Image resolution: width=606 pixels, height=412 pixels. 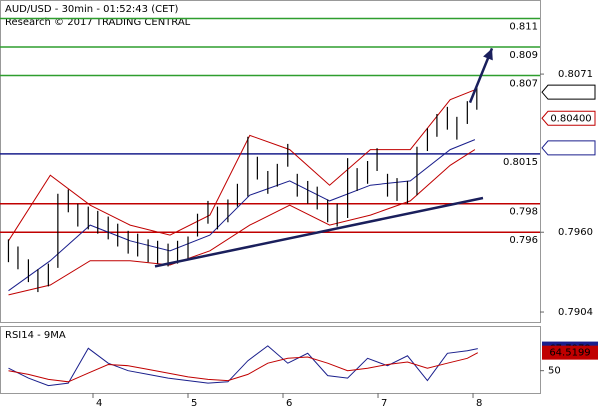 What do you see at coordinates (99, 403) in the screenshot?
I see `x-tick-label: 4` at bounding box center [99, 403].